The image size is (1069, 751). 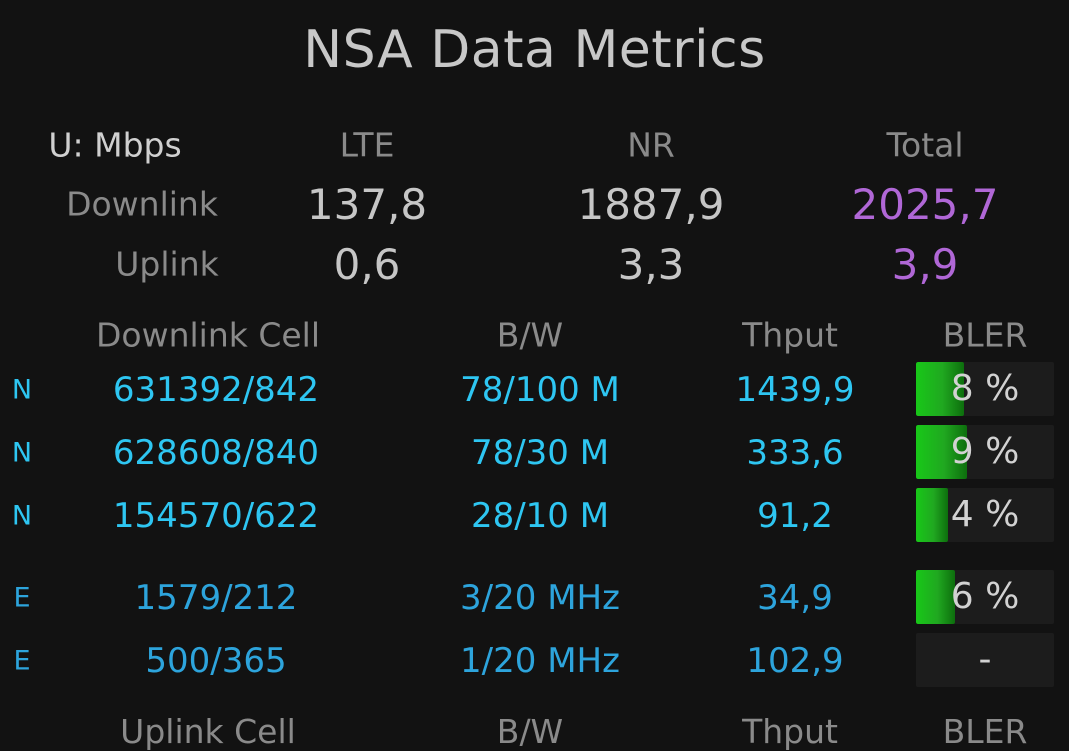 What do you see at coordinates (795, 453) in the screenshot?
I see `throughput: 333,6` at bounding box center [795, 453].